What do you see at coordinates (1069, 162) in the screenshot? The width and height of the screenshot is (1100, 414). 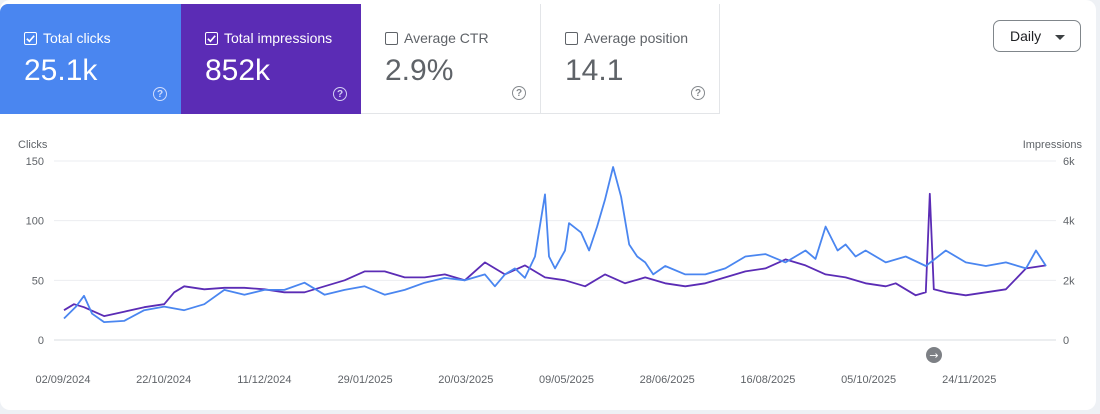 I see `y-right-tick: 6k` at bounding box center [1069, 162].